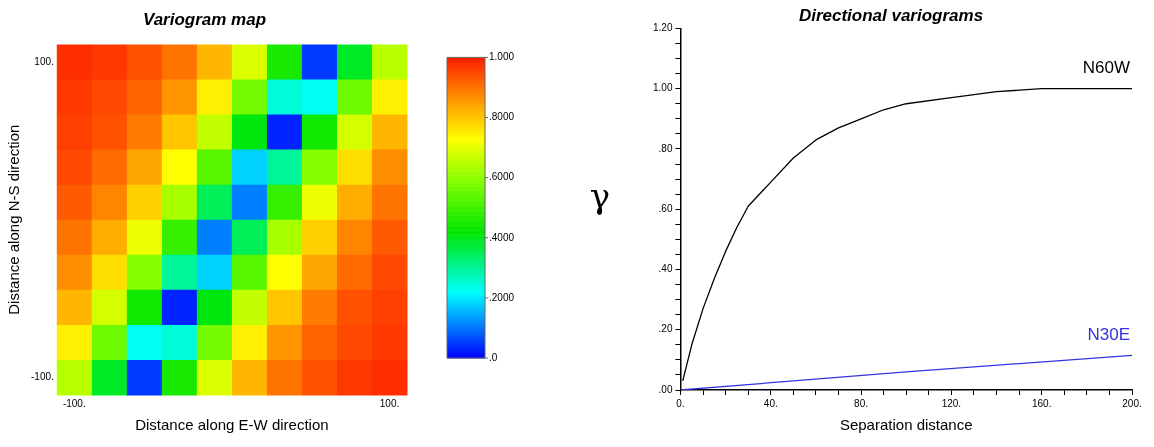  Describe the element at coordinates (861, 403) in the screenshot. I see `x-tick-label: 80.` at that location.